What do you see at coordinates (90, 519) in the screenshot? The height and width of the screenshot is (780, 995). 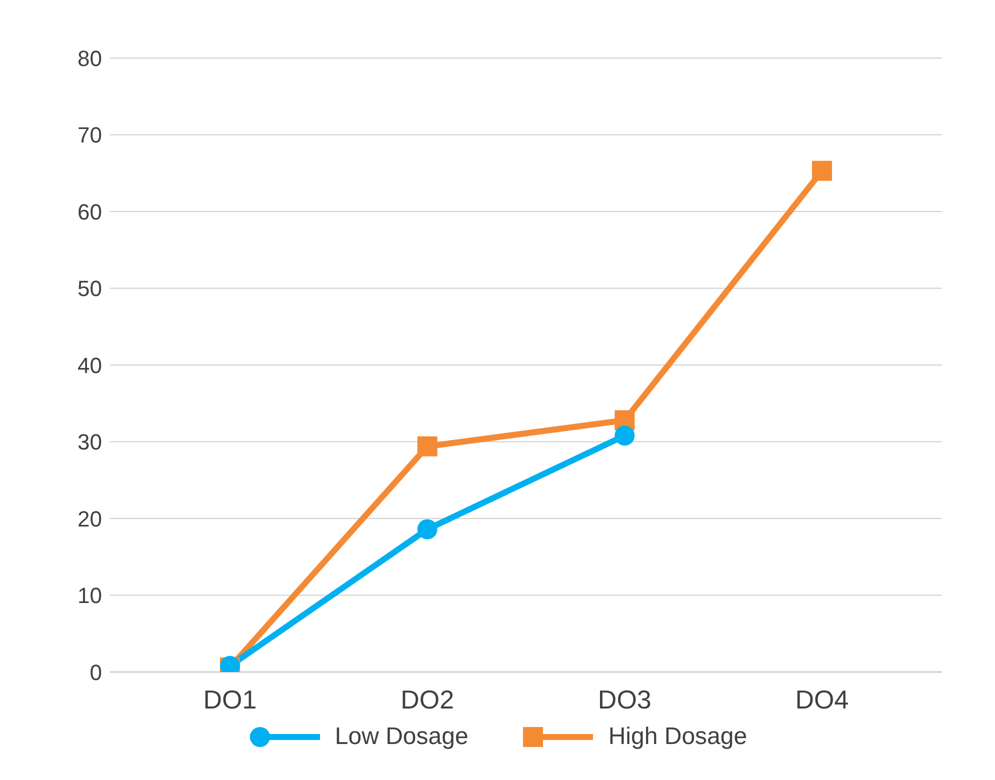 I see `y-tick-label: 20` at bounding box center [90, 519].